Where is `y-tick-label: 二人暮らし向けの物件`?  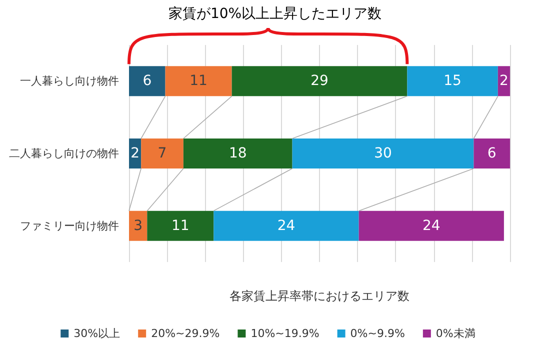 y-tick-label: 二人暮らし向けの物件 is located at coordinates (64, 153).